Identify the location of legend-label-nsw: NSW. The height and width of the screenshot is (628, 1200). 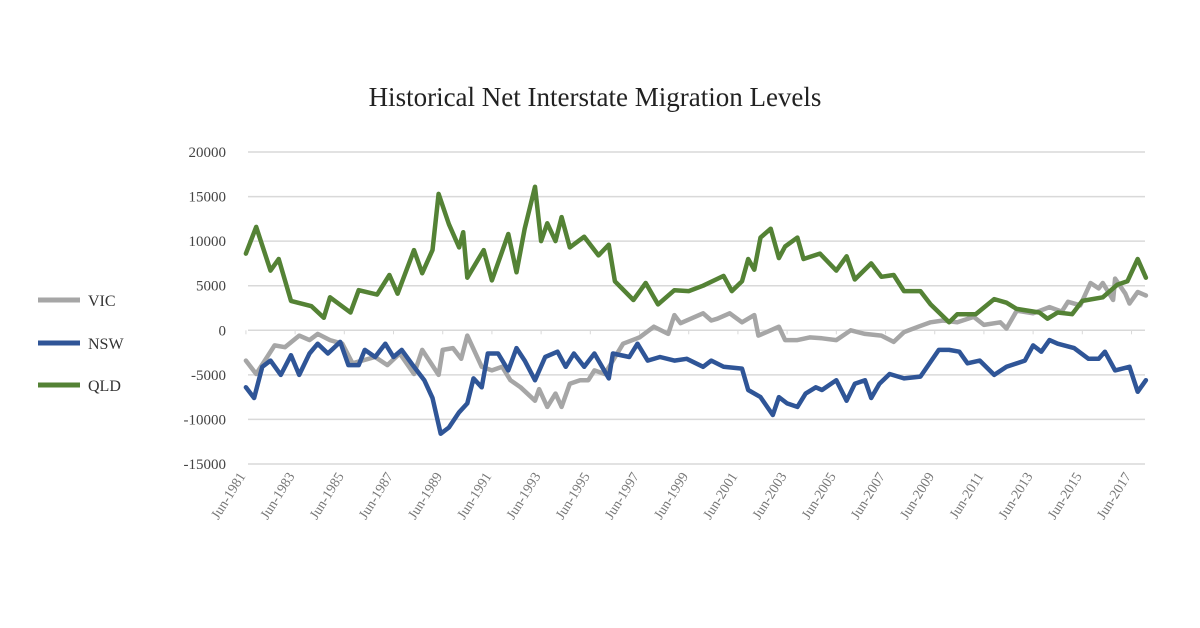
(106, 344).